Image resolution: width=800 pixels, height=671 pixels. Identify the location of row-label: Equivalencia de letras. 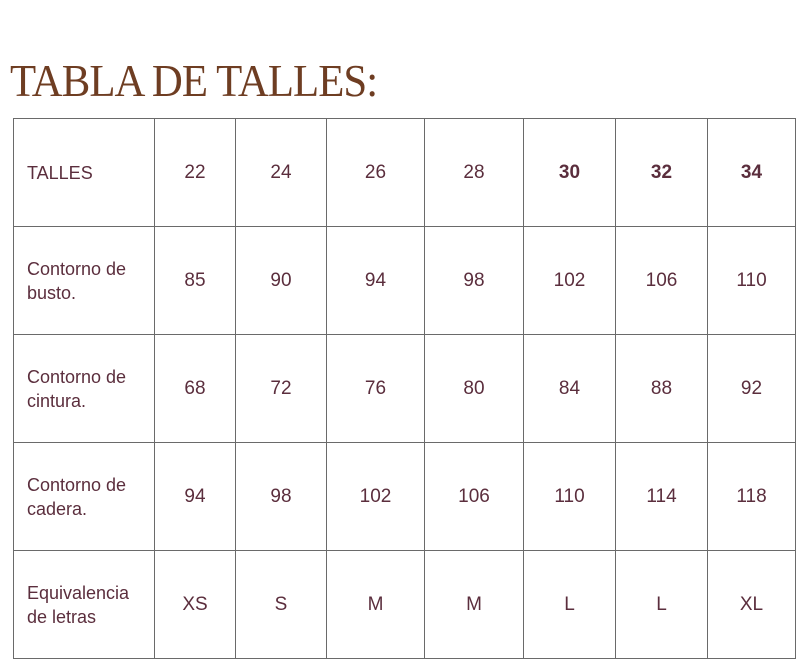
(84, 604).